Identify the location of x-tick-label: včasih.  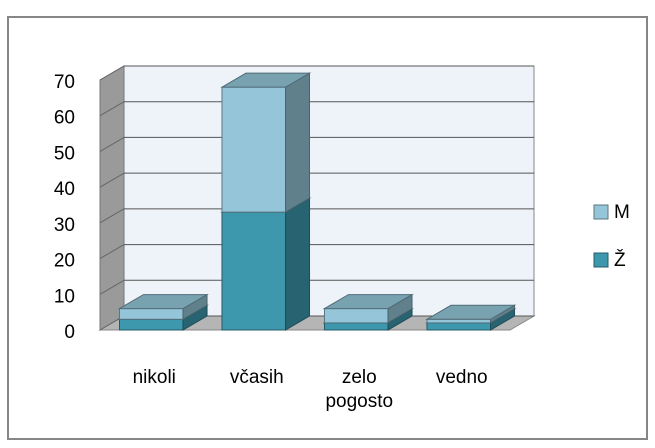
(256, 377).